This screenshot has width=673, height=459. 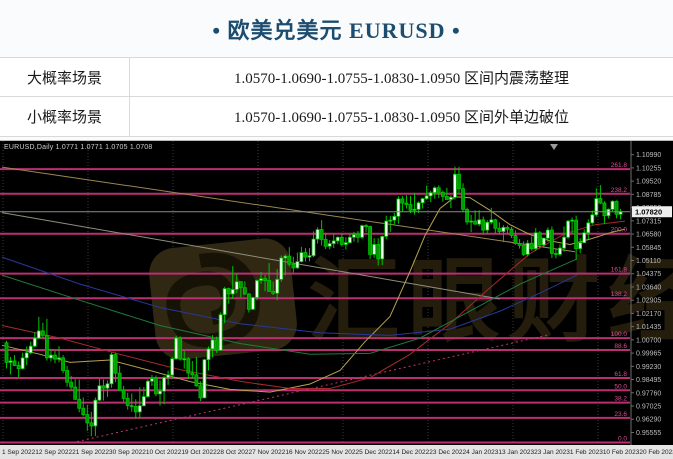 What do you see at coordinates (199, 452) in the screenshot?
I see `date-tick: 19 Oct 2022` at bounding box center [199, 452].